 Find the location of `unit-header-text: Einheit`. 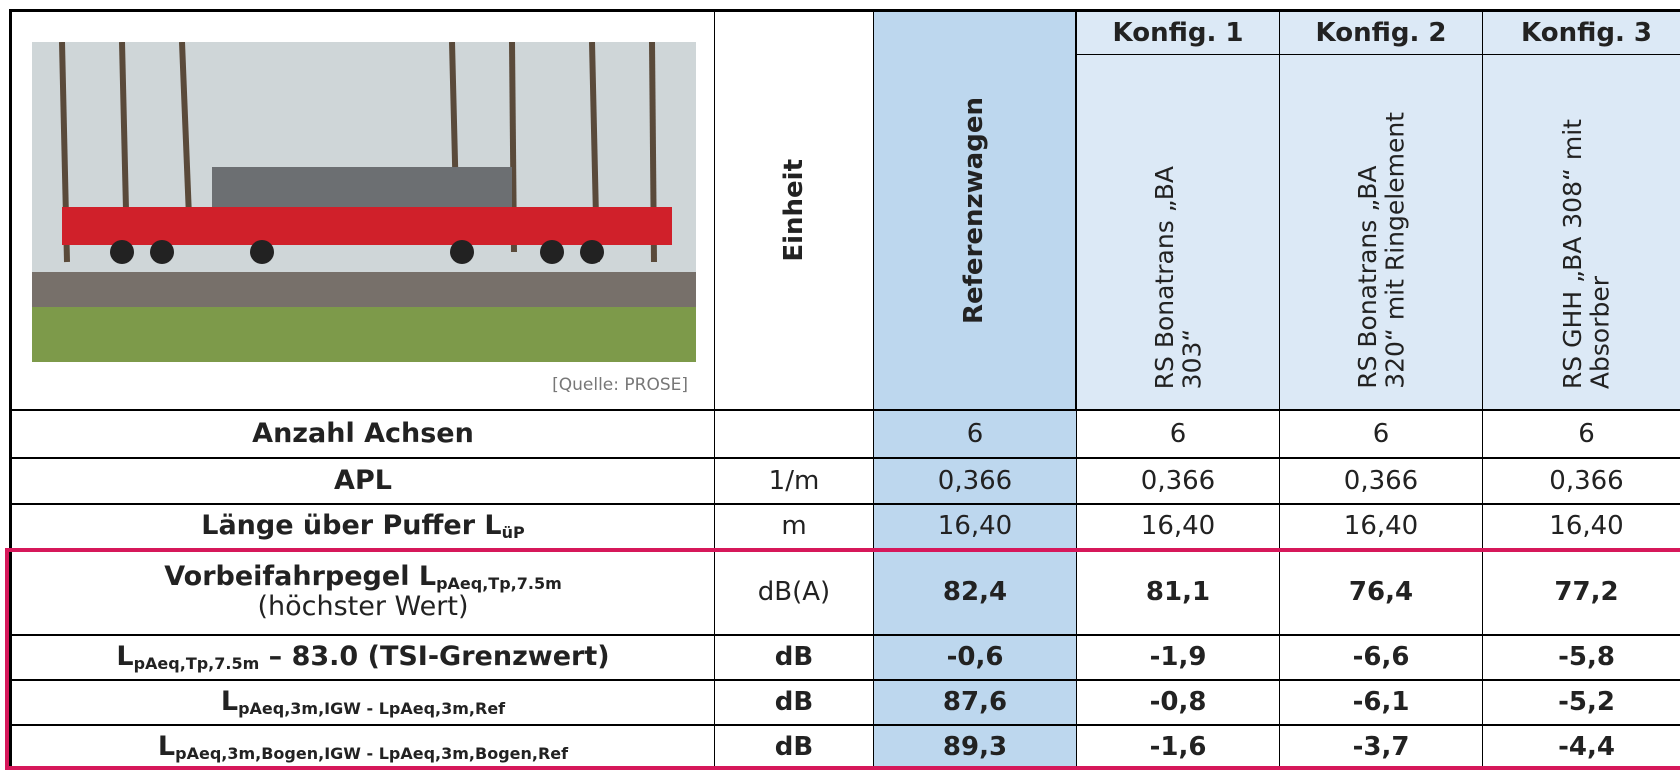

unit-header-text: Einheit is located at coordinates (793, 210).